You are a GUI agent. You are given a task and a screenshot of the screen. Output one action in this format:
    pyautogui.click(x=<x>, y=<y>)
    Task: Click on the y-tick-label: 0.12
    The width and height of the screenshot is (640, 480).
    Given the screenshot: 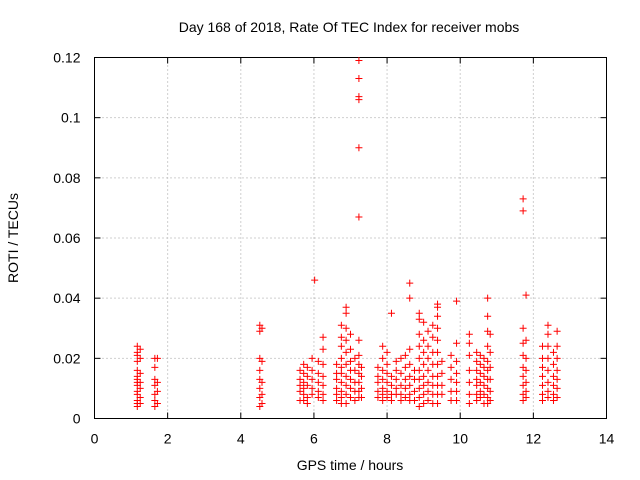 What is the action you would take?
    pyautogui.click(x=66, y=58)
    